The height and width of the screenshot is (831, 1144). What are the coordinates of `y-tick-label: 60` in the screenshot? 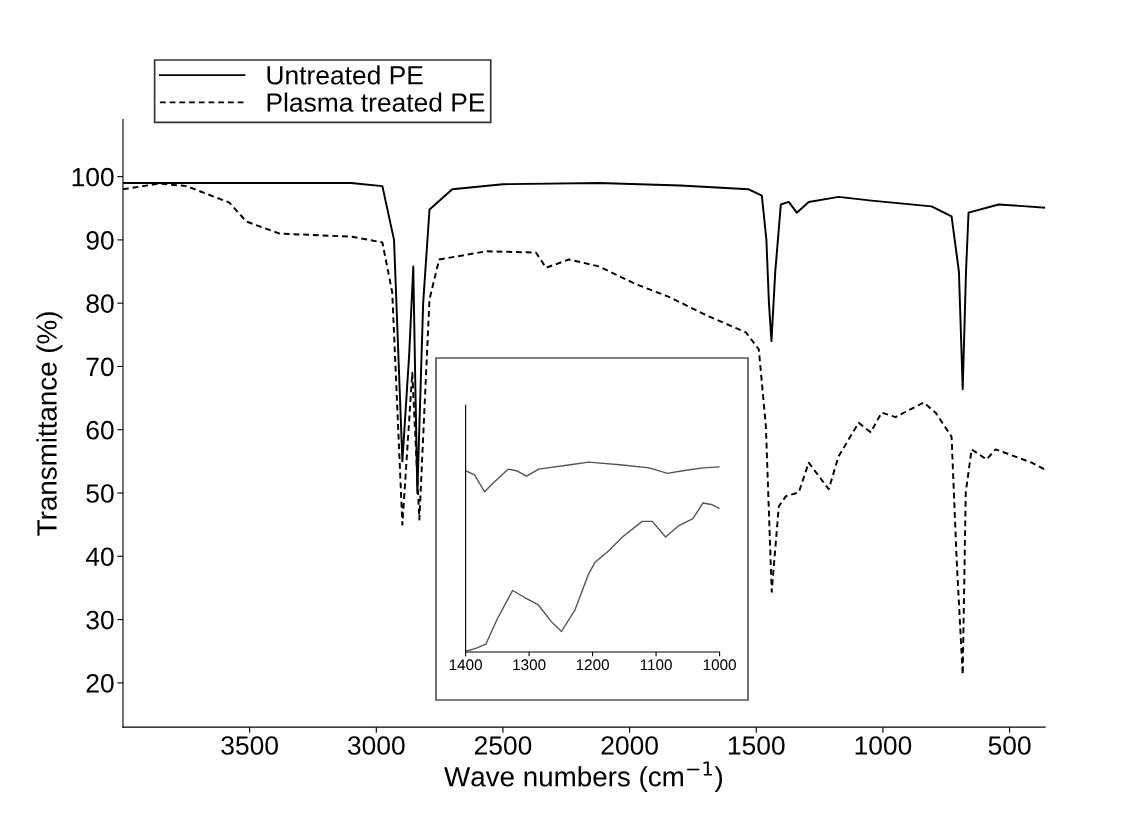 It's located at (100, 430).